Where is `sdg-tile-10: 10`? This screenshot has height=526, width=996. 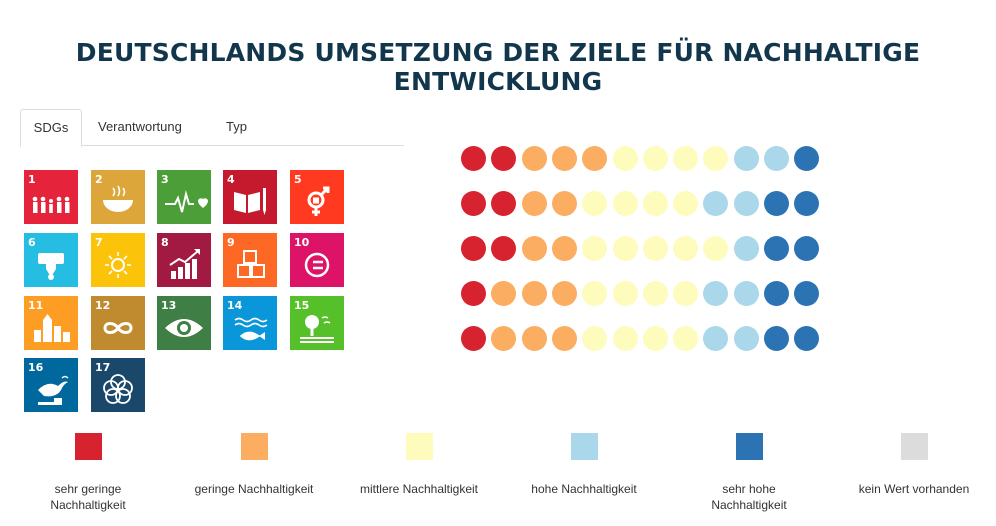 sdg-tile-10: 10 is located at coordinates (317, 260).